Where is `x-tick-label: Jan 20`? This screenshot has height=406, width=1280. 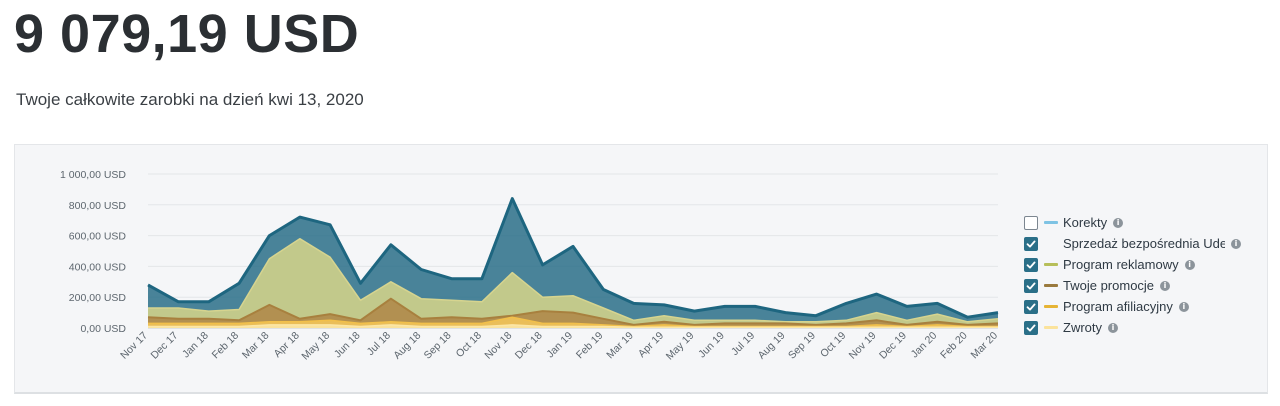
x-tick-label: Jan 20 is located at coordinates (924, 345).